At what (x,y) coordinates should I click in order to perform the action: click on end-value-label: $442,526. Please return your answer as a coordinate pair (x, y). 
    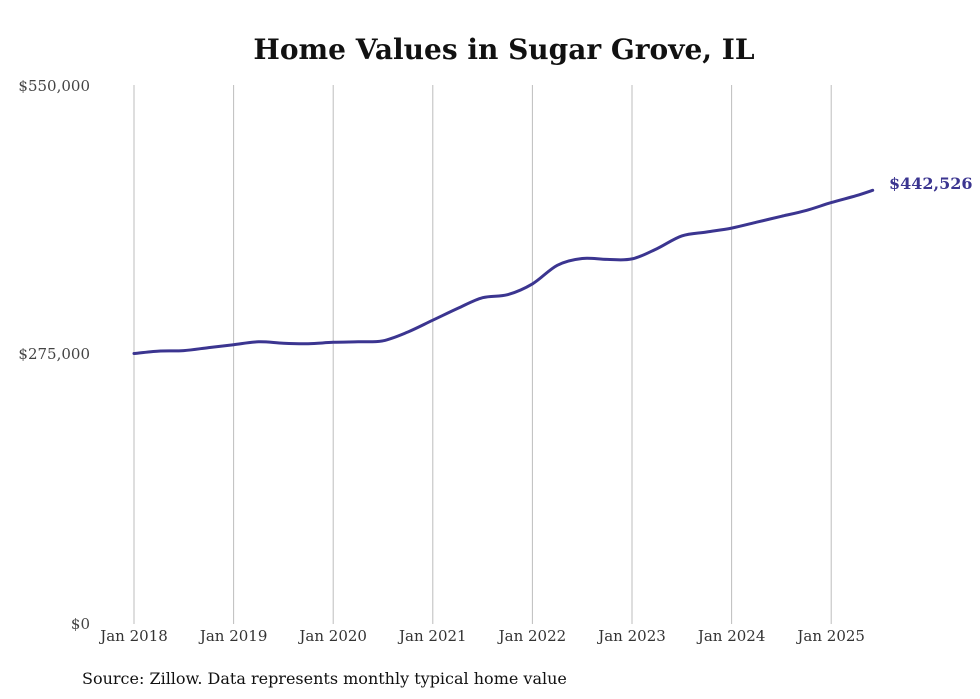
    Looking at the image, I should click on (931, 183).